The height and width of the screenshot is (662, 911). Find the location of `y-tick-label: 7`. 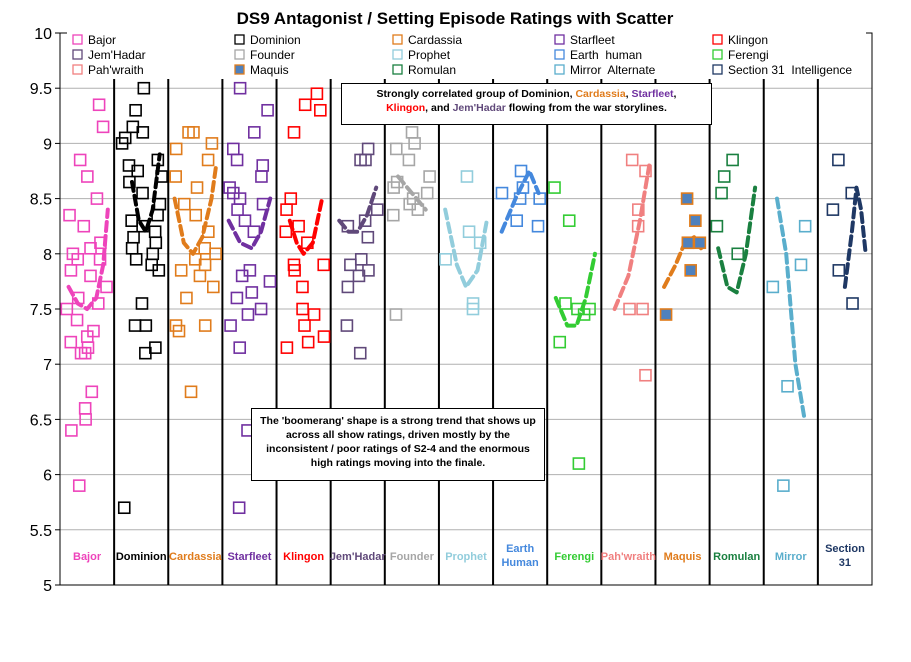

y-tick-label: 7 is located at coordinates (47, 365).